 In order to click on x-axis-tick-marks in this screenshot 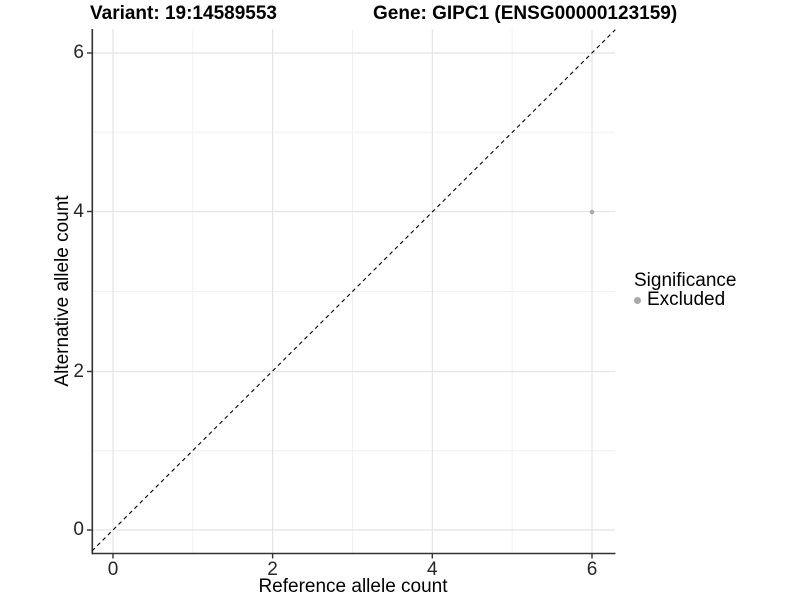, I will do `click(352, 556)`.